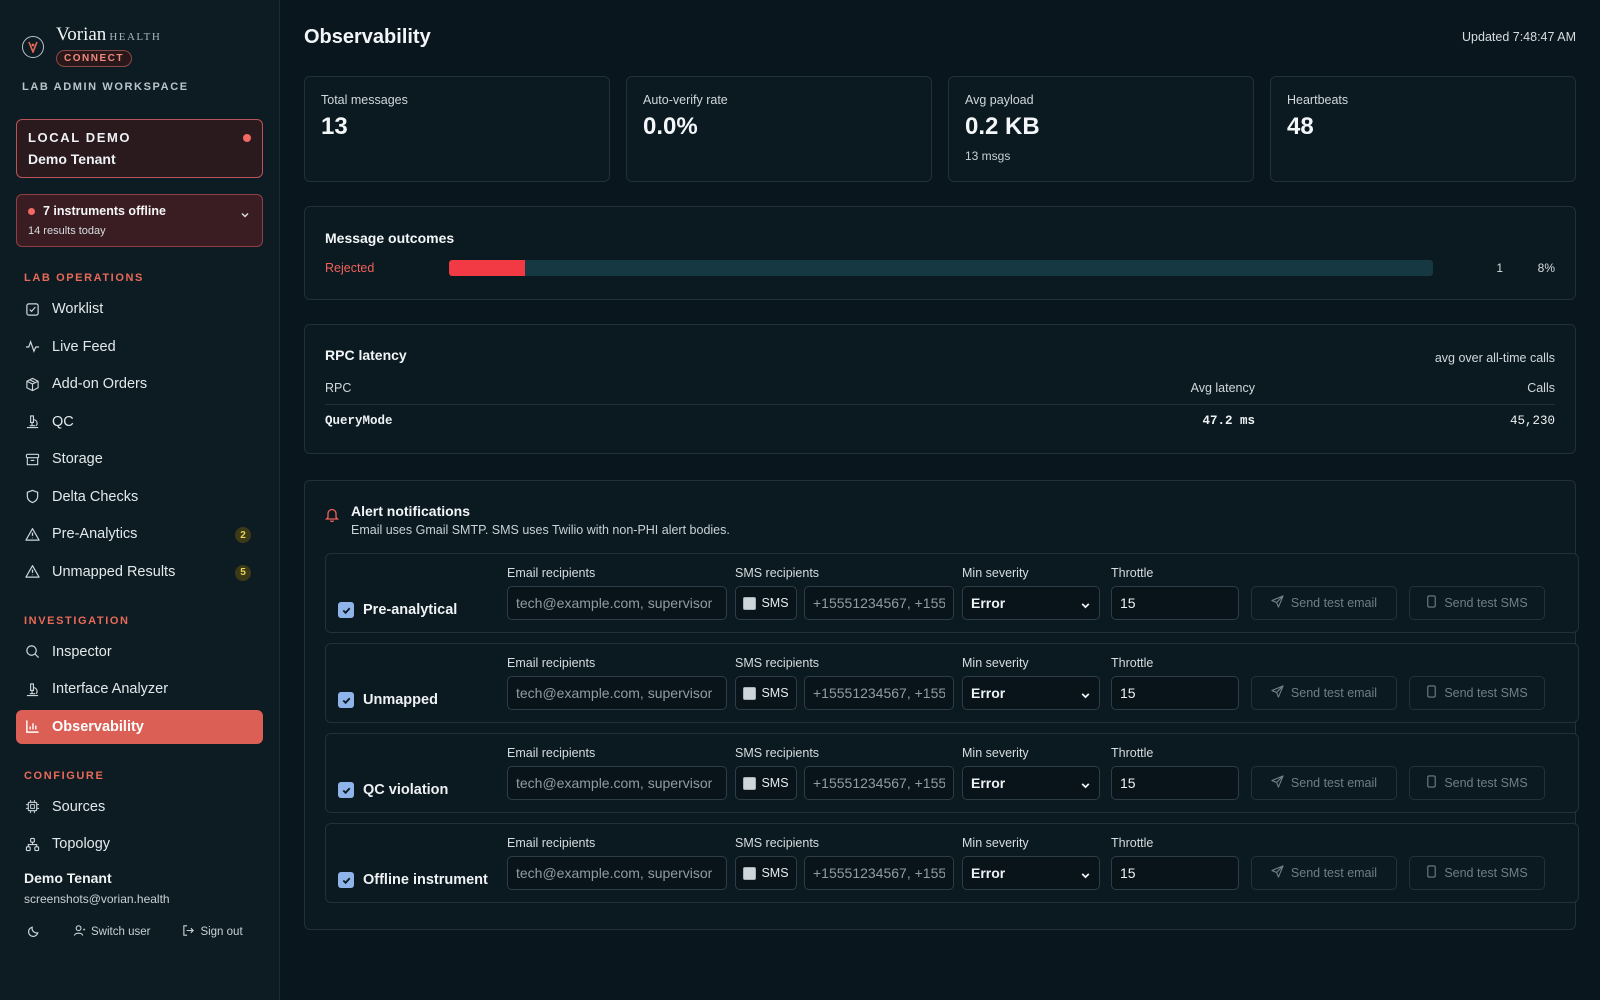 Image resolution: width=1600 pixels, height=1000 pixels. Describe the element at coordinates (63, 421) in the screenshot. I see `sidebar-item-label: QC` at that location.